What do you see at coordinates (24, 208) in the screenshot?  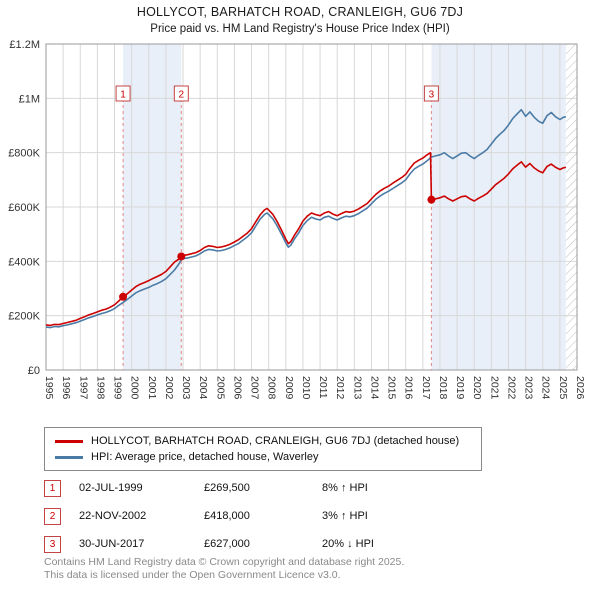 I see `y-axis-label: £600K` at bounding box center [24, 208].